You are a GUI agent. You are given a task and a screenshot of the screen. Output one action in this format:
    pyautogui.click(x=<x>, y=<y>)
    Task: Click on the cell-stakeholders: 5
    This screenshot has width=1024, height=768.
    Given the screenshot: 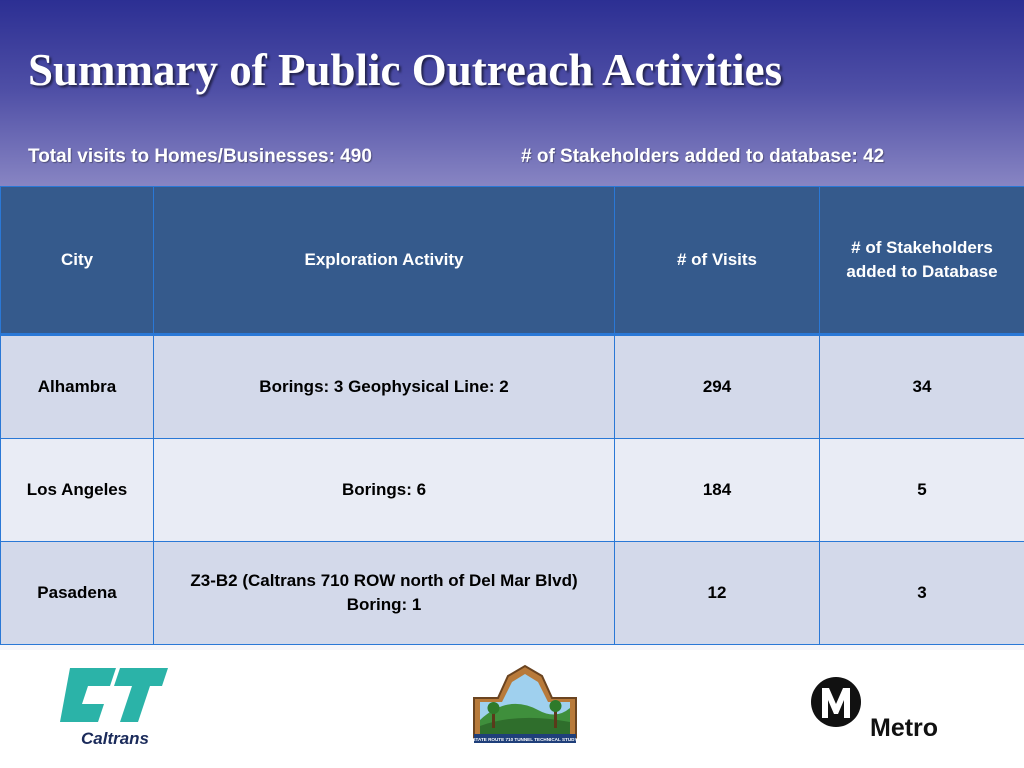 What is the action you would take?
    pyautogui.click(x=921, y=490)
    